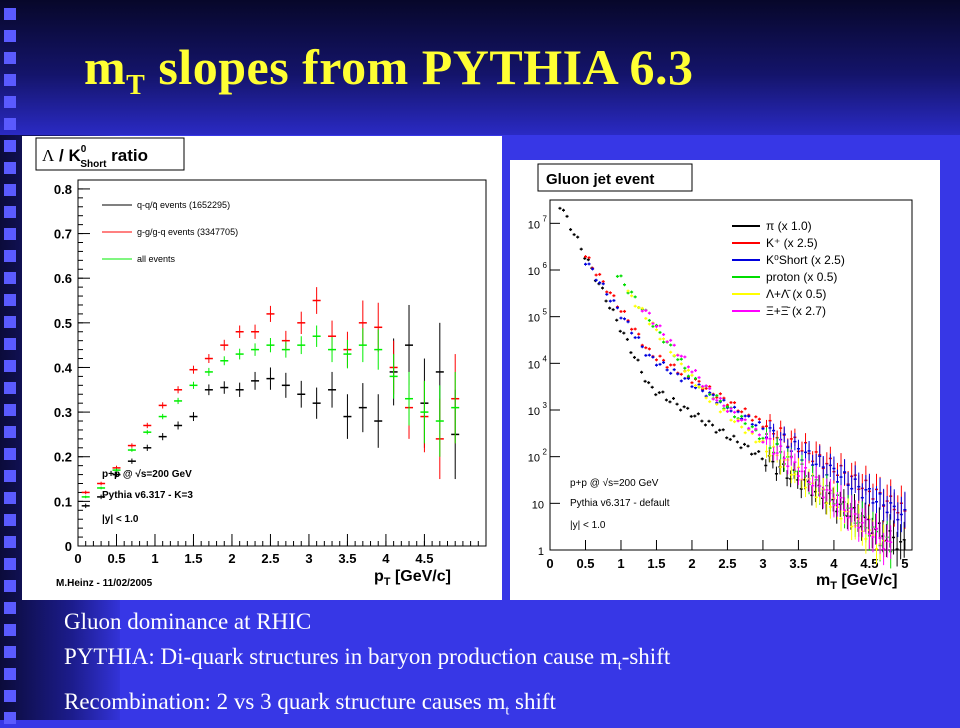 The height and width of the screenshot is (728, 960). I want to click on y-tick-label: 0.1, so click(63, 501).